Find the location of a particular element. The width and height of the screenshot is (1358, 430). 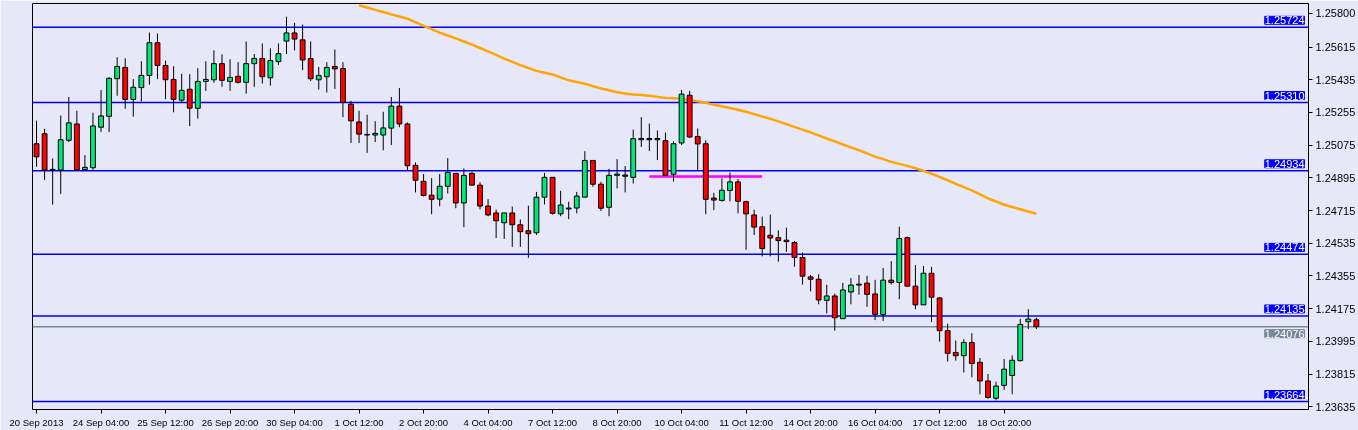

x-tick-label: 2 Oct 20:00 is located at coordinates (424, 422).